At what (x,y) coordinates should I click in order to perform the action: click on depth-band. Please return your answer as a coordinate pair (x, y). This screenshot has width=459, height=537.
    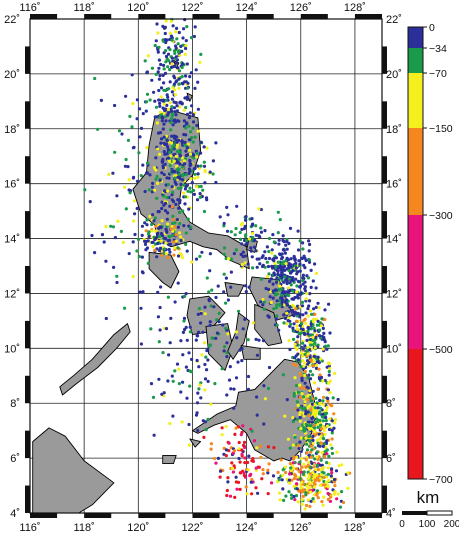
    Looking at the image, I should click on (415, 282).